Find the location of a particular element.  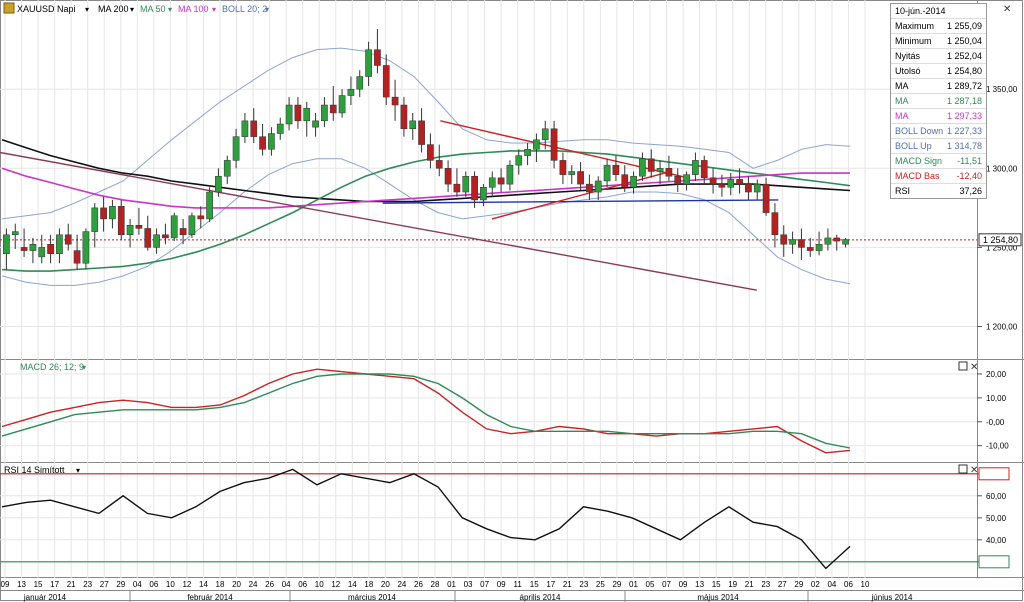

macd-title: MACD 26; 12; 9 is located at coordinates (52, 367).